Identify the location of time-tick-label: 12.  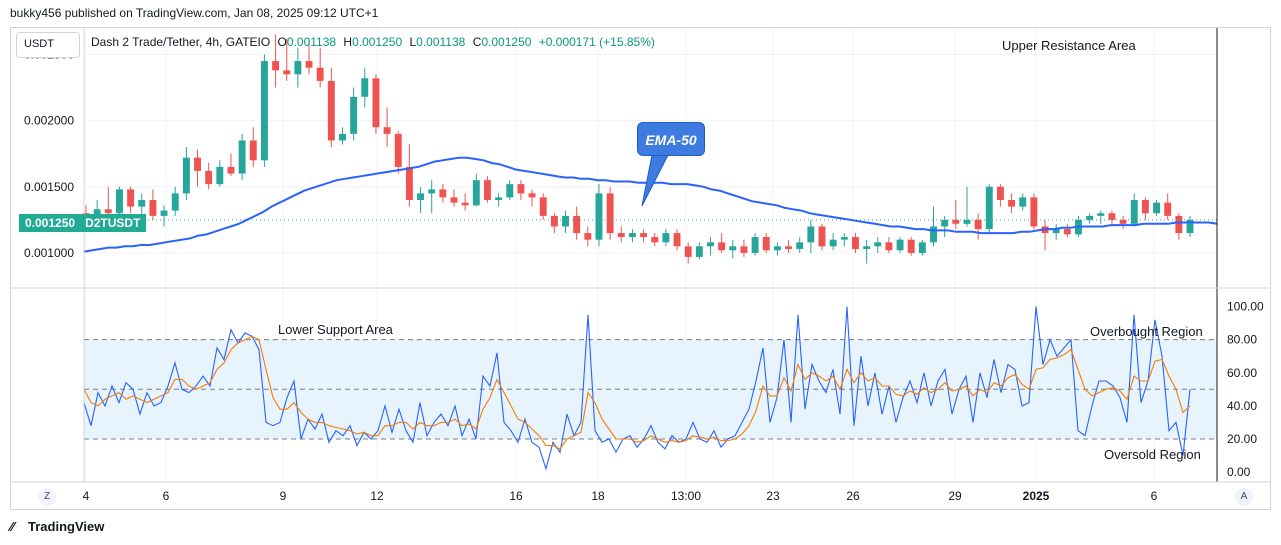
(377, 496).